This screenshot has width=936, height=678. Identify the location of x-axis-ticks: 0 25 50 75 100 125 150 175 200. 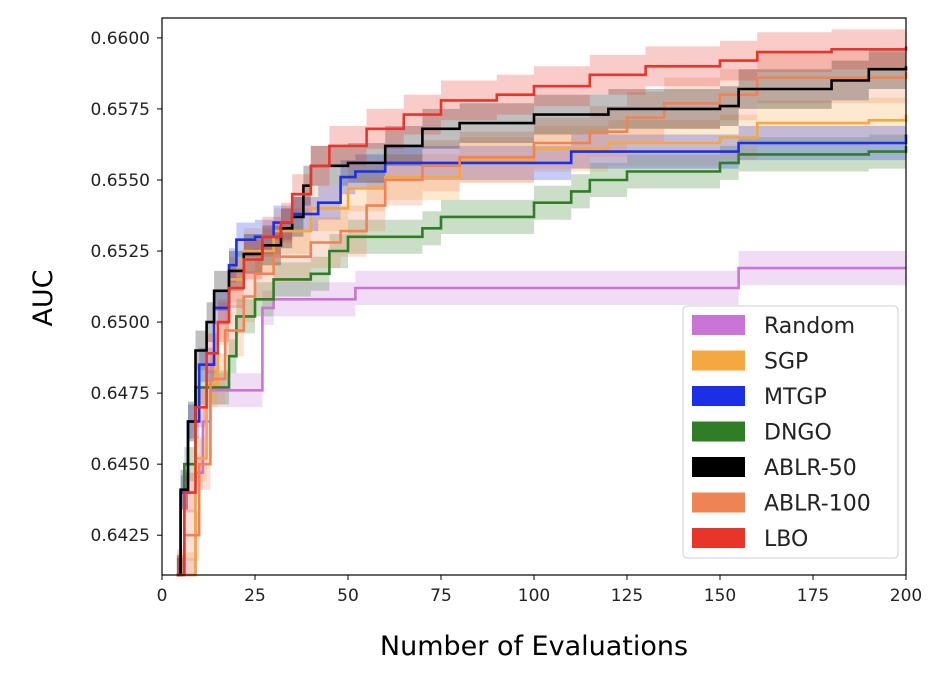
(539, 590).